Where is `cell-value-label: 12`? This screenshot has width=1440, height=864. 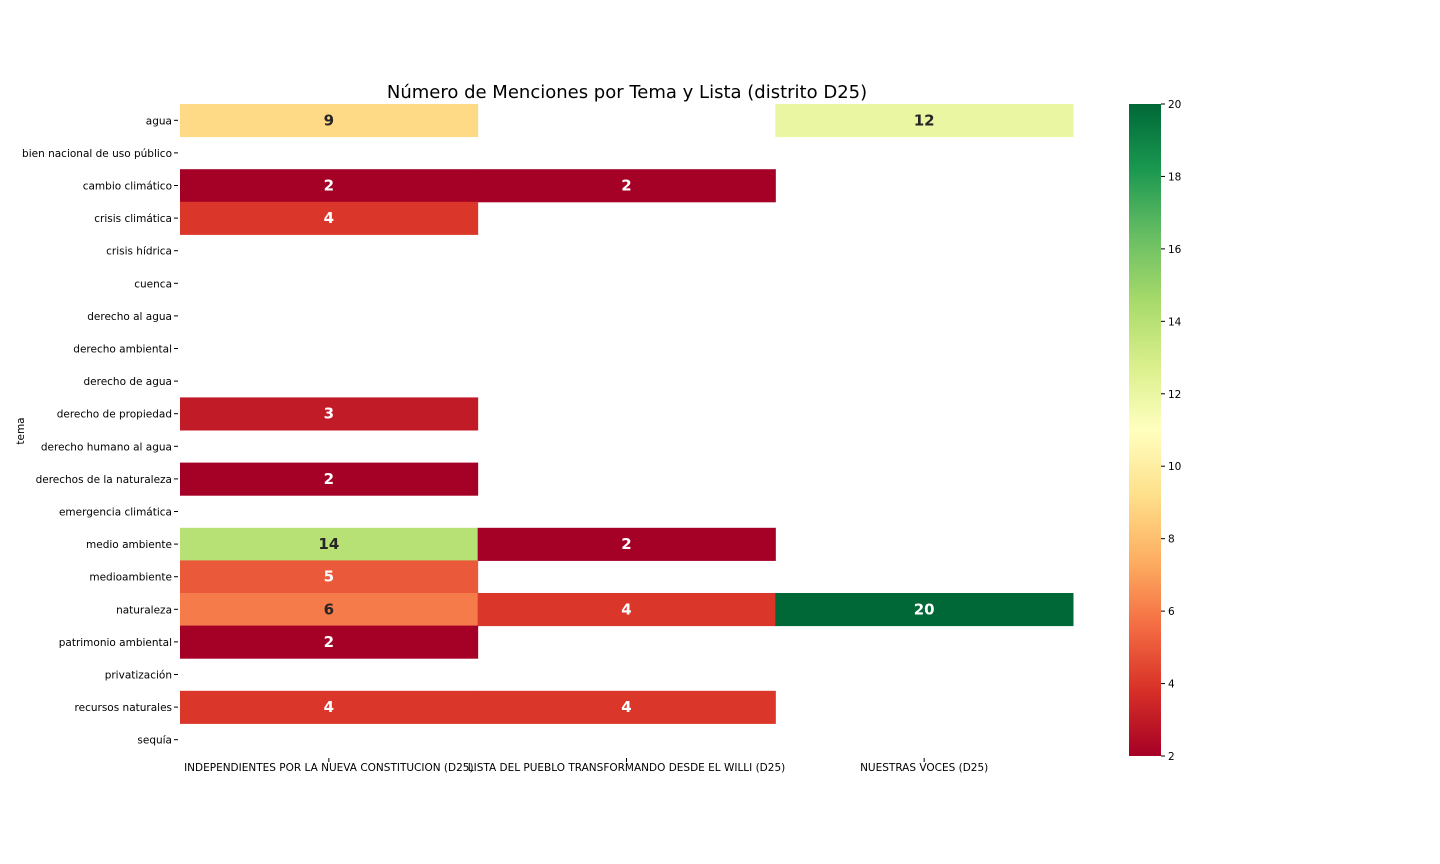 cell-value-label: 12 is located at coordinates (924, 120).